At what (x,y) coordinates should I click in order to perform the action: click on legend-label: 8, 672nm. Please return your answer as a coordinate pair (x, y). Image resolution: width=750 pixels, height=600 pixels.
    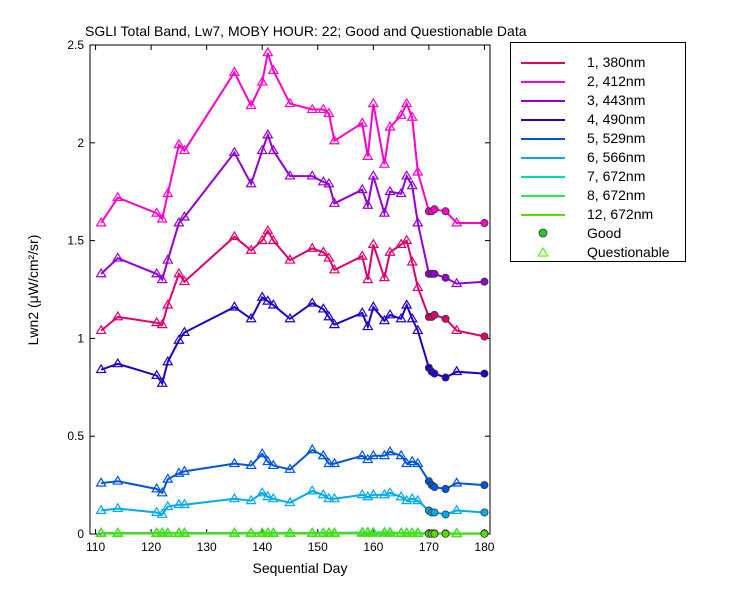
    Looking at the image, I should click on (616, 195).